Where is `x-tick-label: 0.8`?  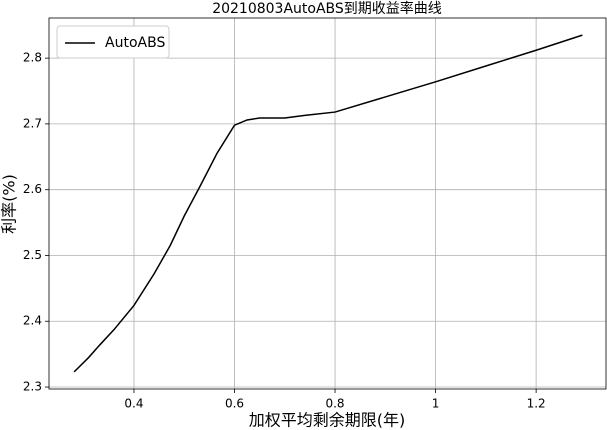 x-tick-label: 0.8 is located at coordinates (334, 404).